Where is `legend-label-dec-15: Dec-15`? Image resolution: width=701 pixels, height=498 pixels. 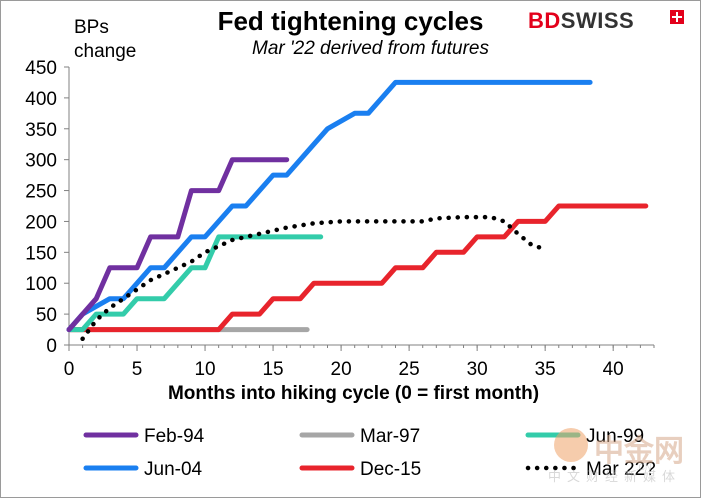
legend-label-dec-15: Dec-15 is located at coordinates (390, 469).